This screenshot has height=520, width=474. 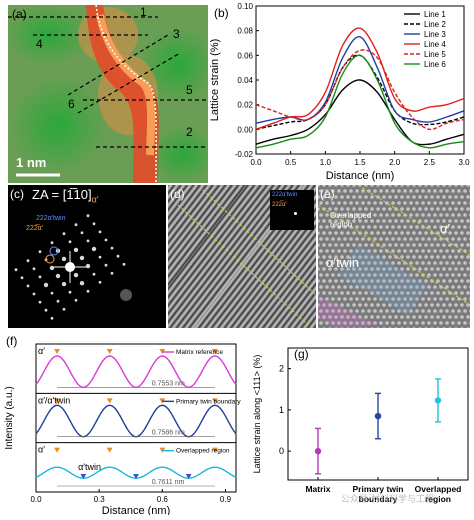 What do you see at coordinates (9, 417) in the screenshot?
I see `y-axis-label: Intensity (a.u.)` at bounding box center [9, 417].